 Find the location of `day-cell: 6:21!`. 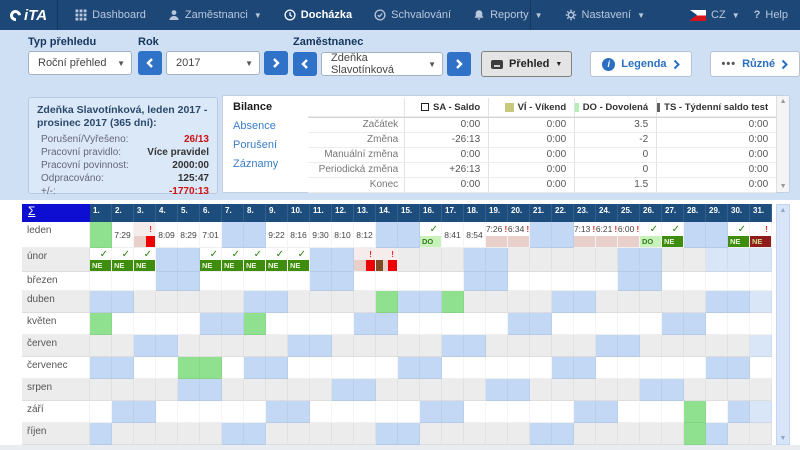

day-cell: 6:21! is located at coordinates (607, 235).